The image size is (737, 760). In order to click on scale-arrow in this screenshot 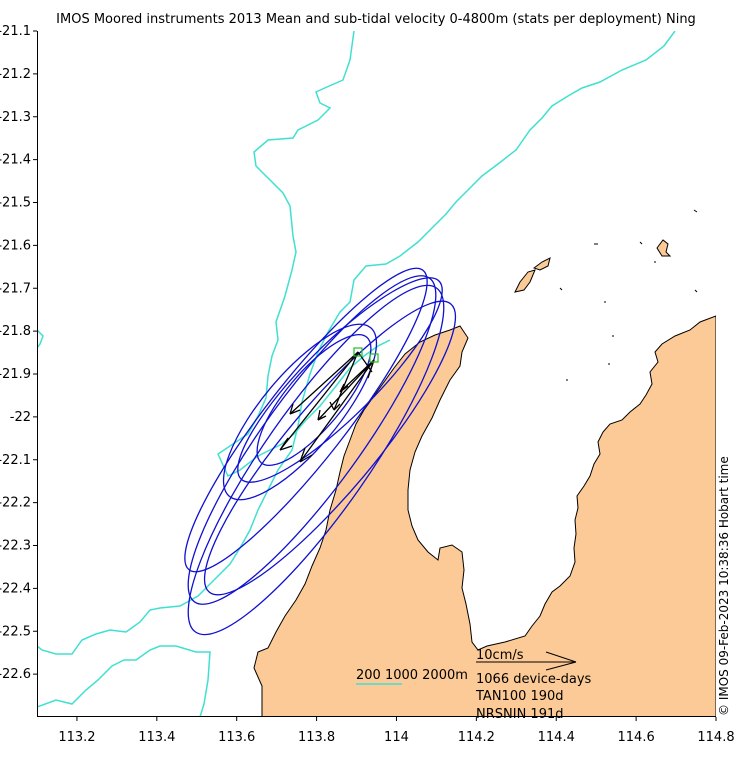, I will do `click(526, 661)`.